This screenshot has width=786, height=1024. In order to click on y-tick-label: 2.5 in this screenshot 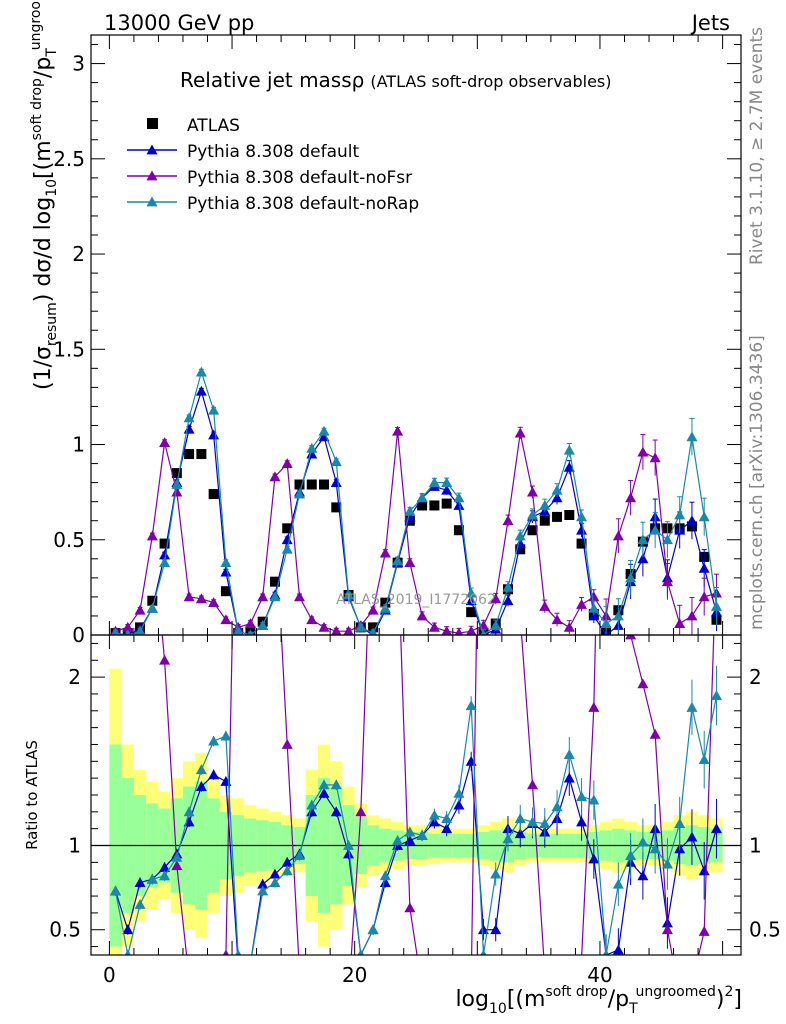, I will do `click(69, 159)`.